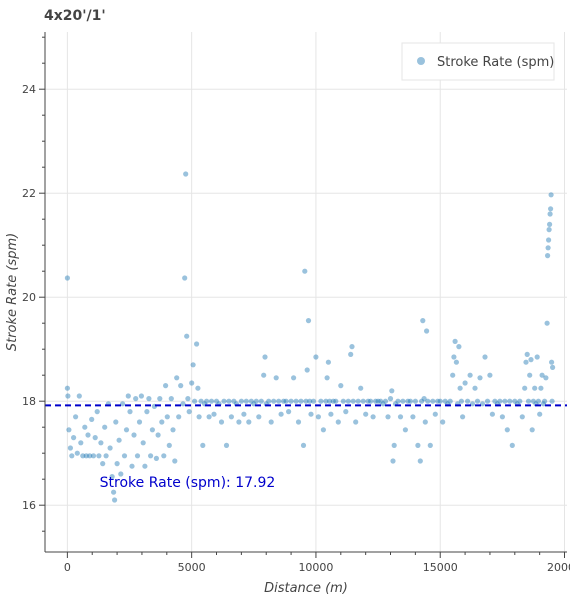  I want to click on x-tick-label: 0, so click(67, 567).